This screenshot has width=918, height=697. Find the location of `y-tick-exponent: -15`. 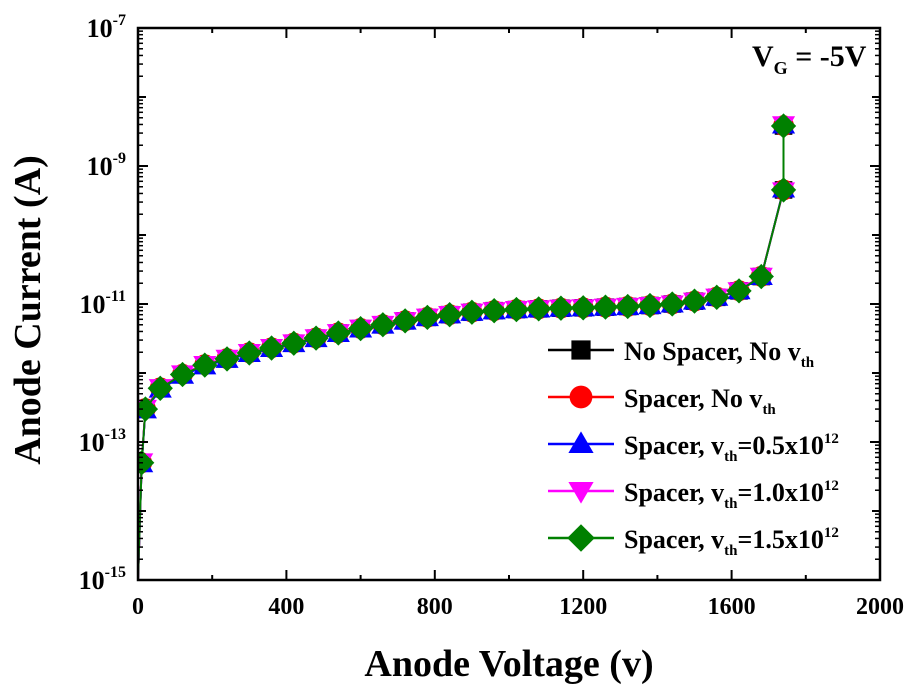

y-tick-exponent: -15 is located at coordinates (115, 572).